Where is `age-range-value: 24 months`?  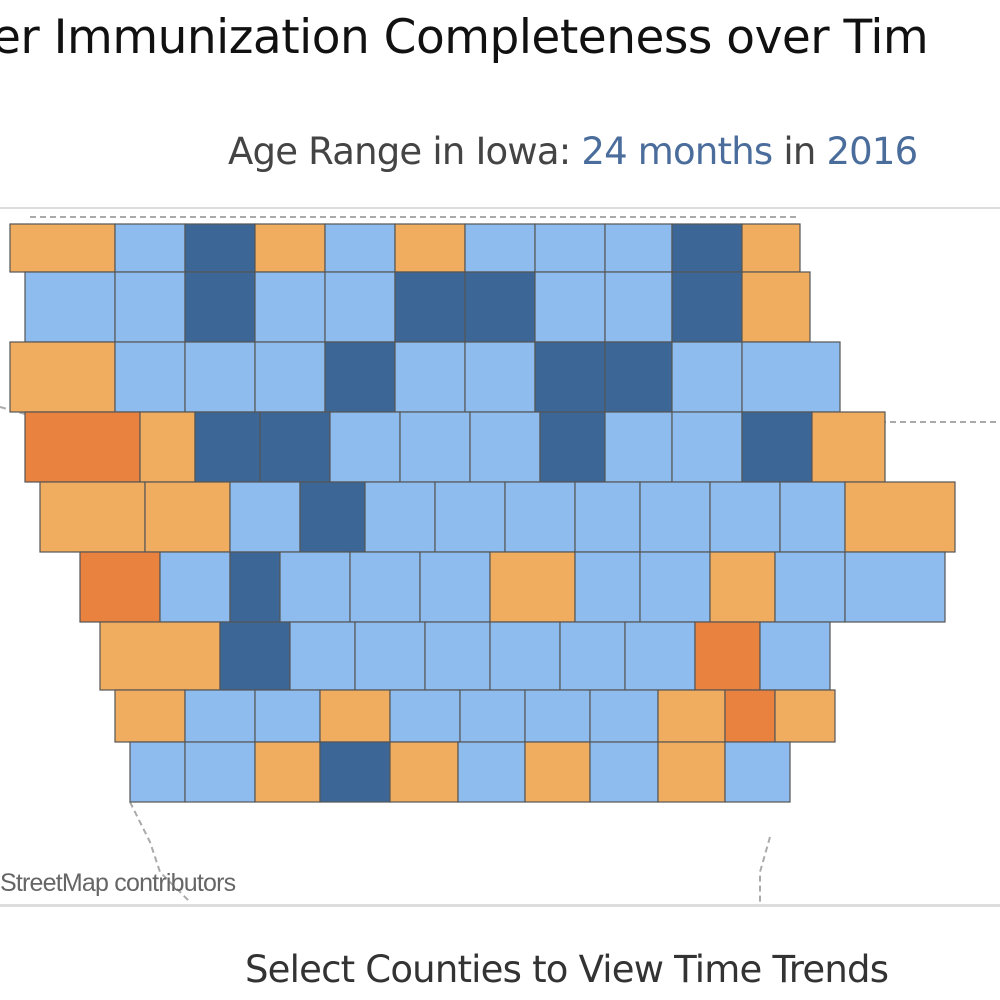 age-range-value: 24 months is located at coordinates (677, 151).